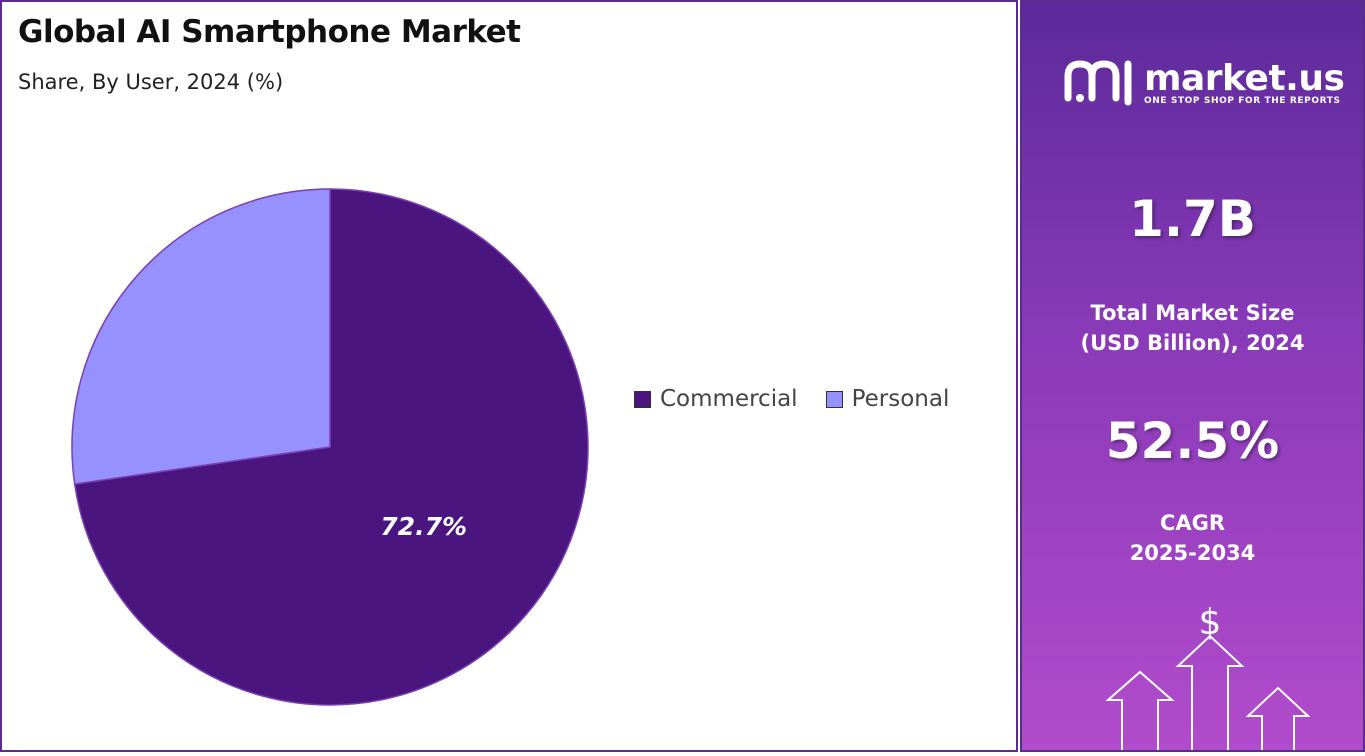 This screenshot has height=756, width=1365. What do you see at coordinates (1192, 441) in the screenshot?
I see `cagr-value: 52.5%` at bounding box center [1192, 441].